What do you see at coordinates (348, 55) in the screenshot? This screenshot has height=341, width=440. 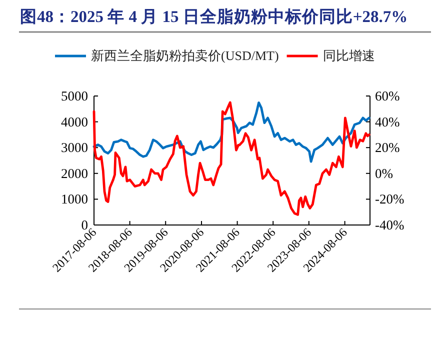 I see `legend-label: 同比增速` at bounding box center [348, 55].